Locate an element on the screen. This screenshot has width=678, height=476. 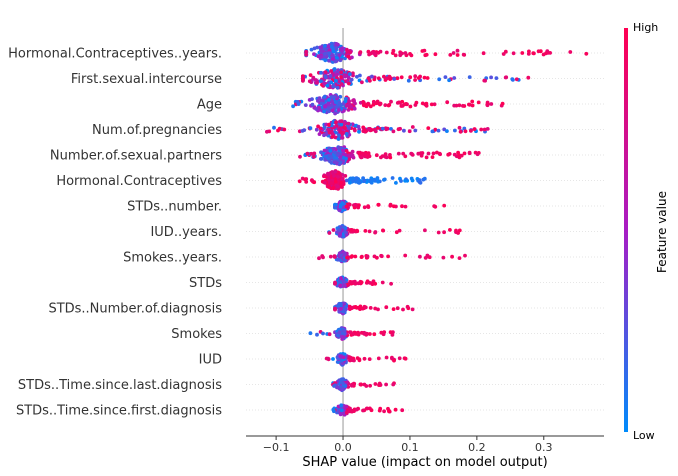
feature-label: Smokes..years. is located at coordinates (172, 258).